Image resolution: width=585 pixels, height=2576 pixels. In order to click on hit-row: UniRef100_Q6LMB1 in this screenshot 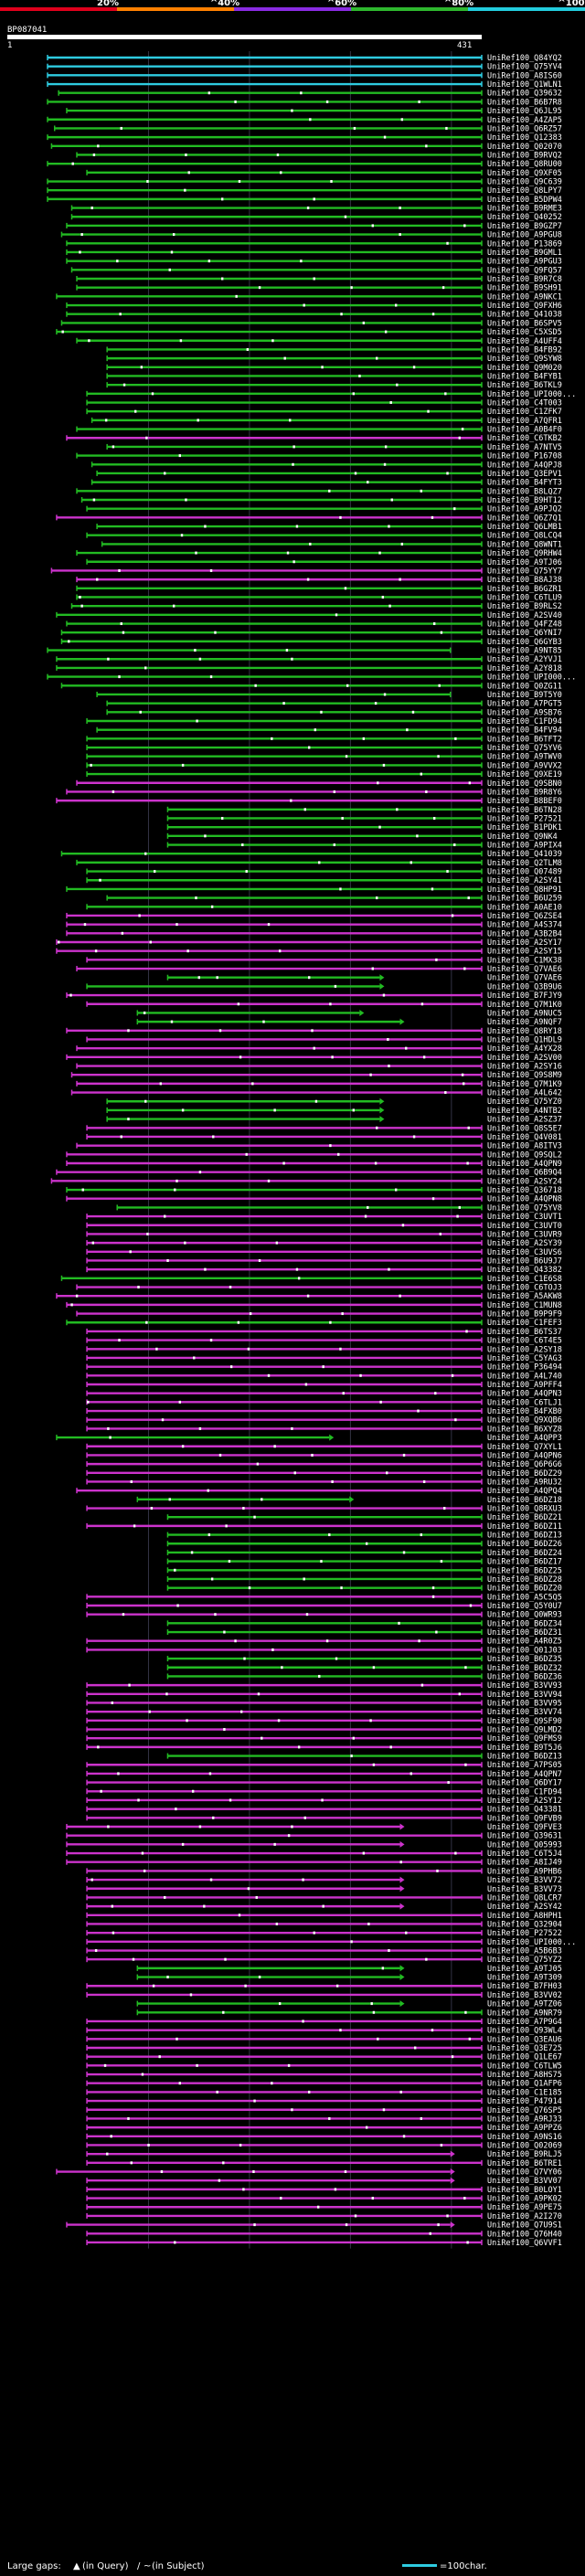, I will do `click(329, 527)`.